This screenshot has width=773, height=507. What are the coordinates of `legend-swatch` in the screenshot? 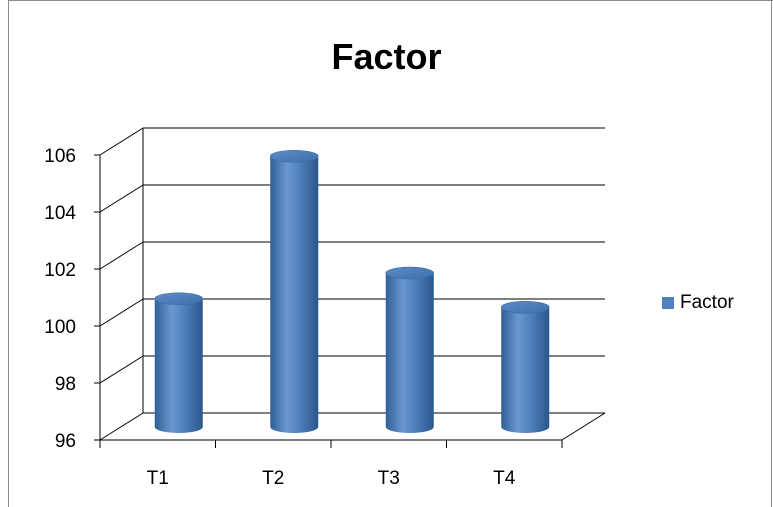 It's located at (668, 303).